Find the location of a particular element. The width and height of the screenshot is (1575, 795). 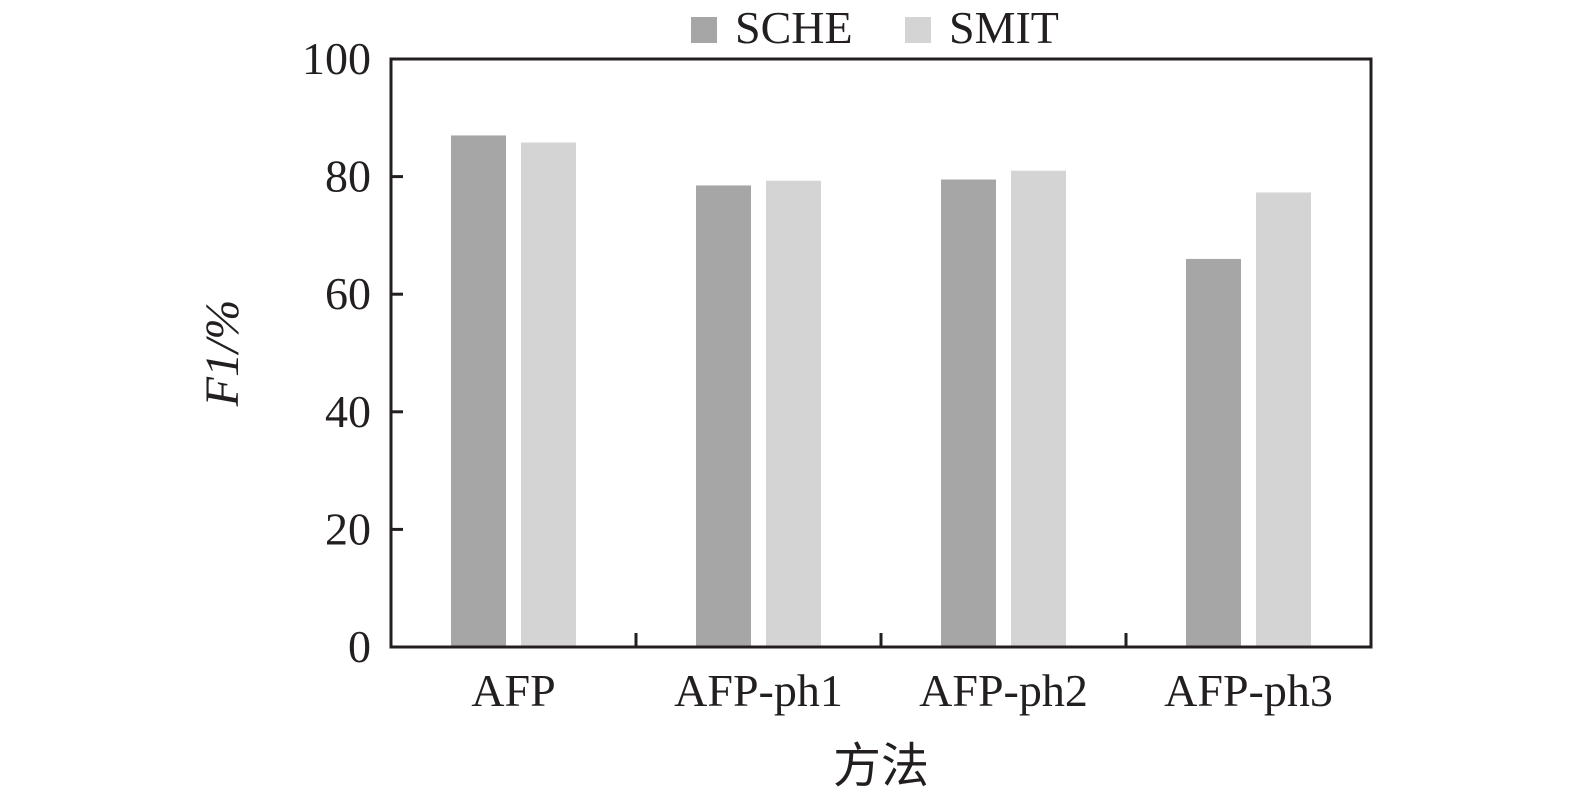

x-tick-label: AFP-ph1 is located at coordinates (758, 690).